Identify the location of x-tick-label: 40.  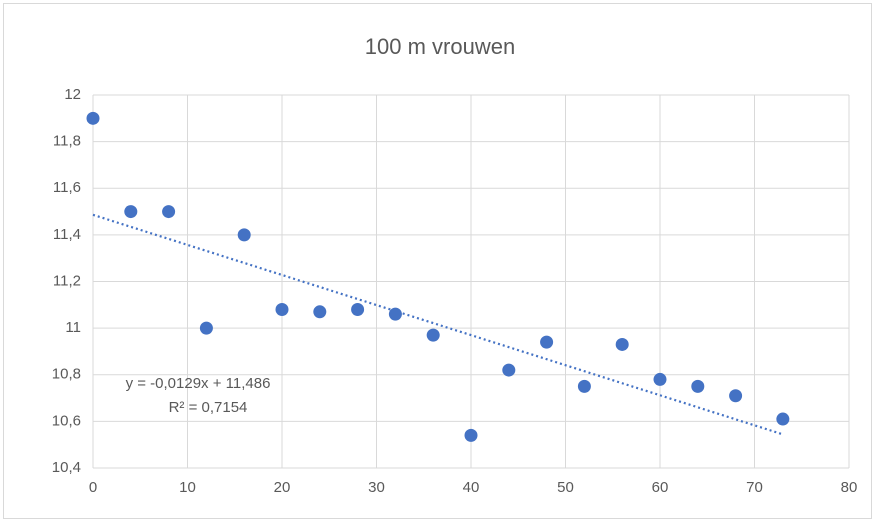
(471, 487).